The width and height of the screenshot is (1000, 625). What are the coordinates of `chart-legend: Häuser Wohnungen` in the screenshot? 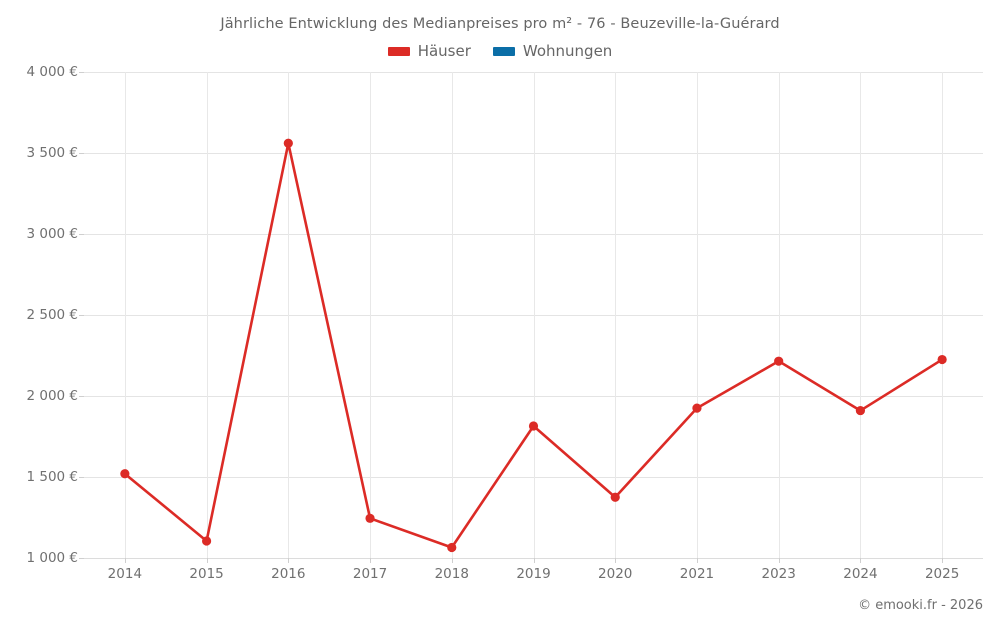 It's located at (500, 51).